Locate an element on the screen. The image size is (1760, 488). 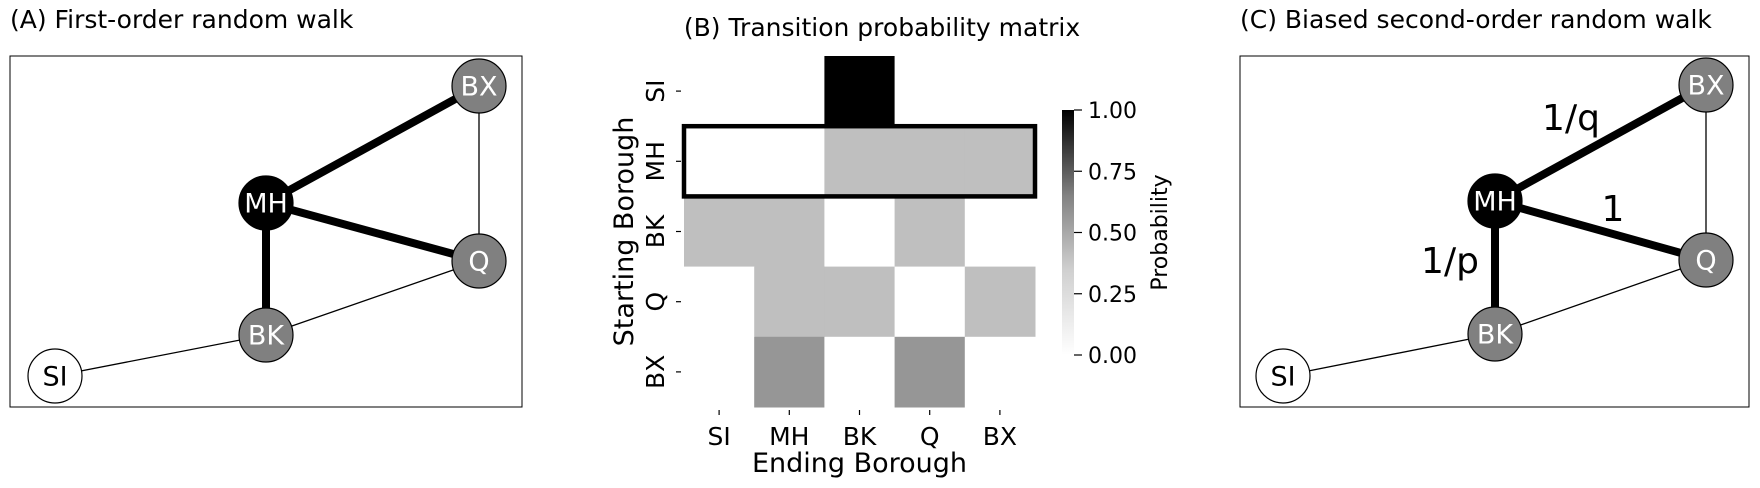
graph-c-edge-mh-q is located at coordinates (1600, 230).